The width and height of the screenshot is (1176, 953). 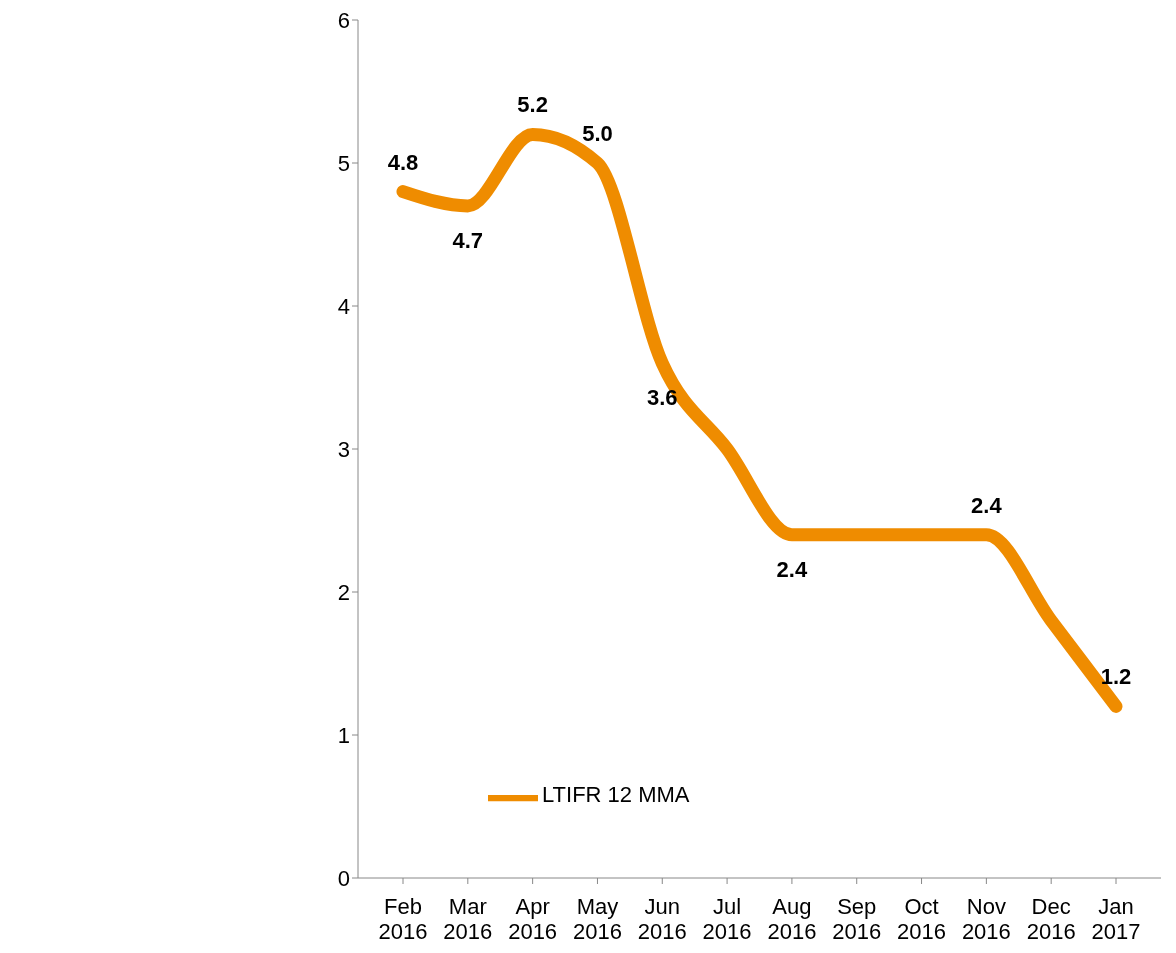 What do you see at coordinates (616, 795) in the screenshot?
I see `legend-label: LTIFR 12 MMA` at bounding box center [616, 795].